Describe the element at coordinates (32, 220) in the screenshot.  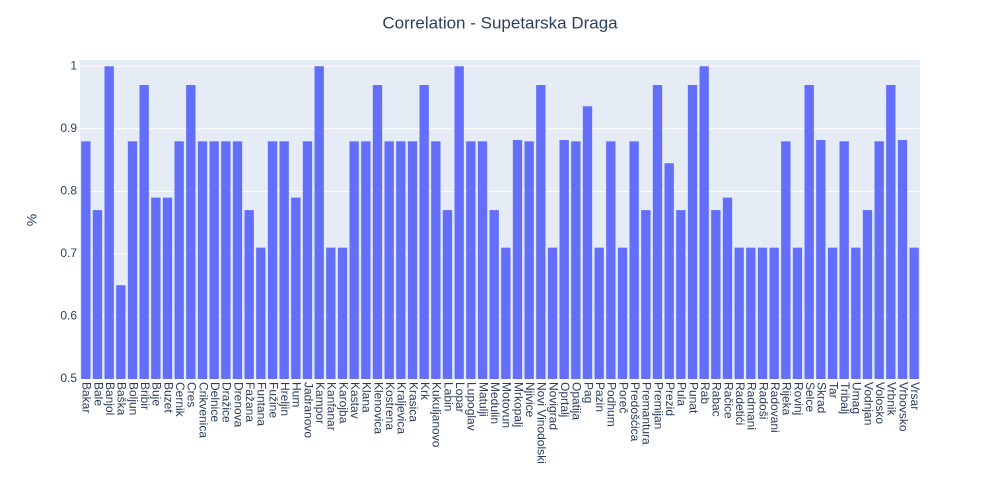
I see `y-axis-label: %` at that location.